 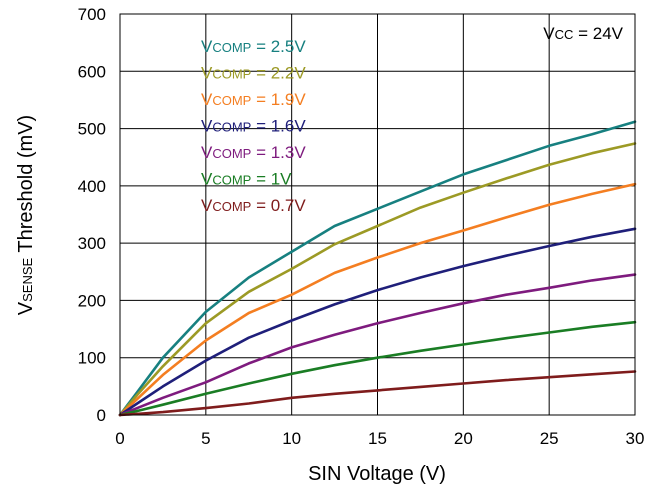 I want to click on y-axis-ticks: 0 100 200 300 400 500 600 700, so click(x=92, y=215).